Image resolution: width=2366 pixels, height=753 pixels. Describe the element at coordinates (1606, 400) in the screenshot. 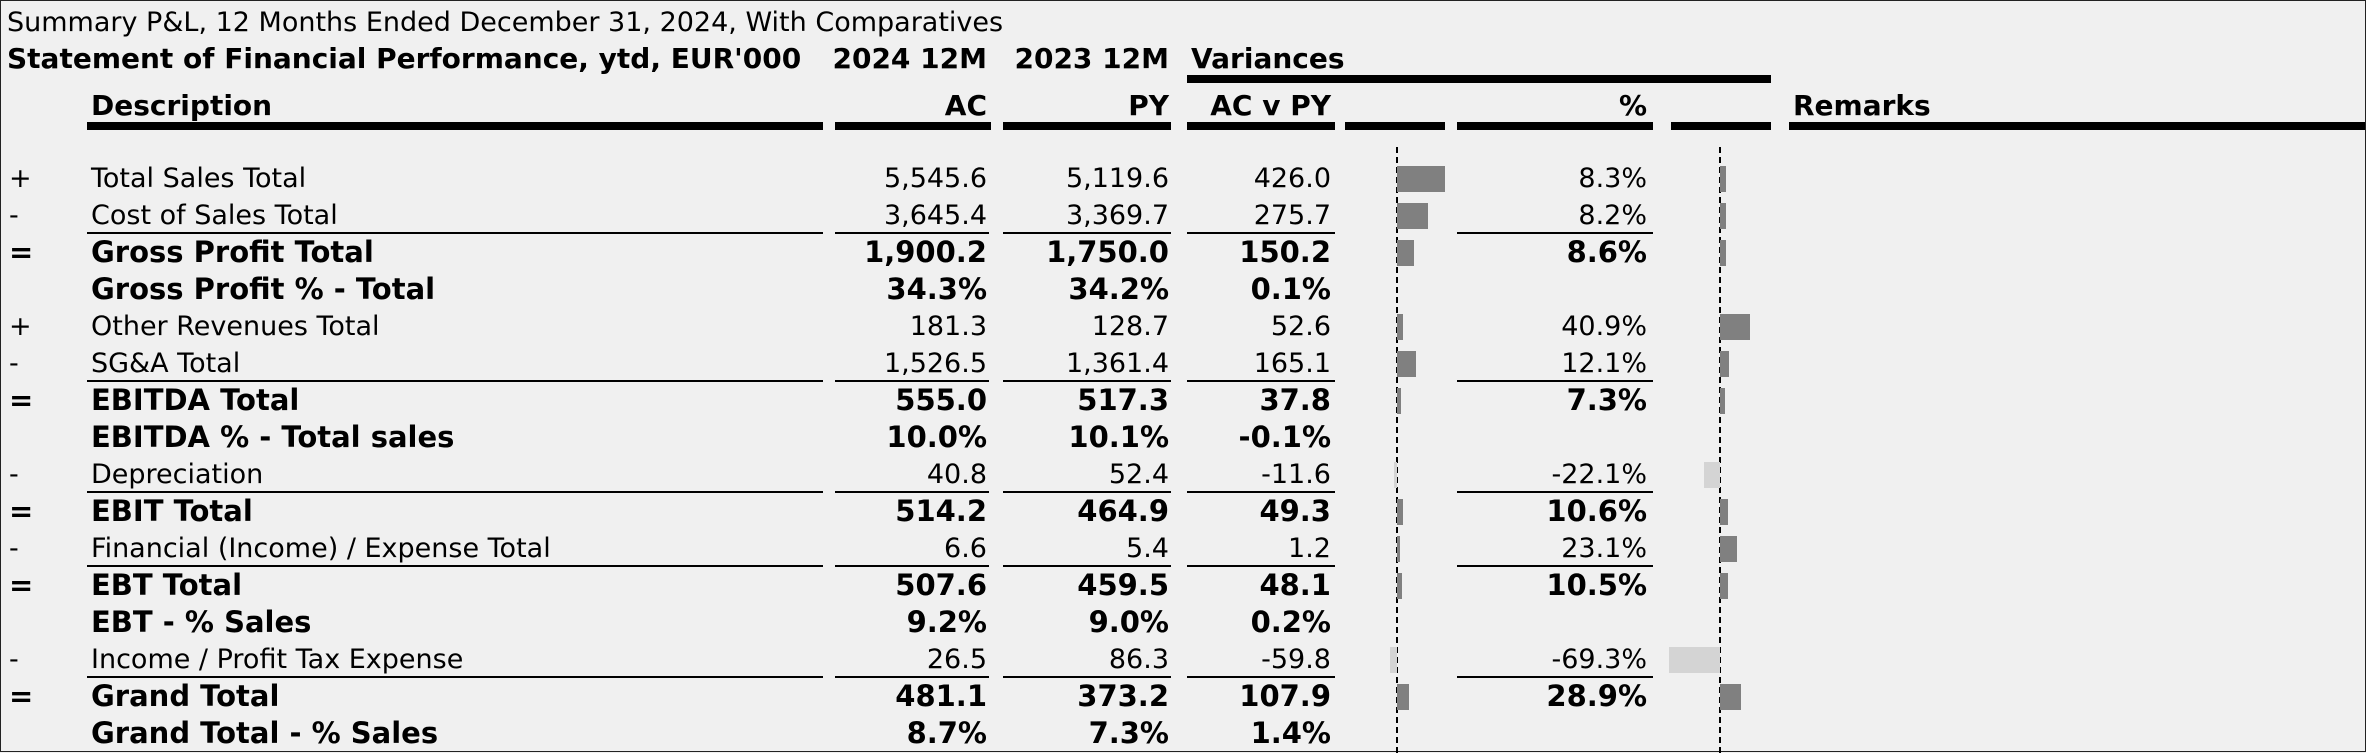

I see `row-variance-percent: 7.3%` at that location.